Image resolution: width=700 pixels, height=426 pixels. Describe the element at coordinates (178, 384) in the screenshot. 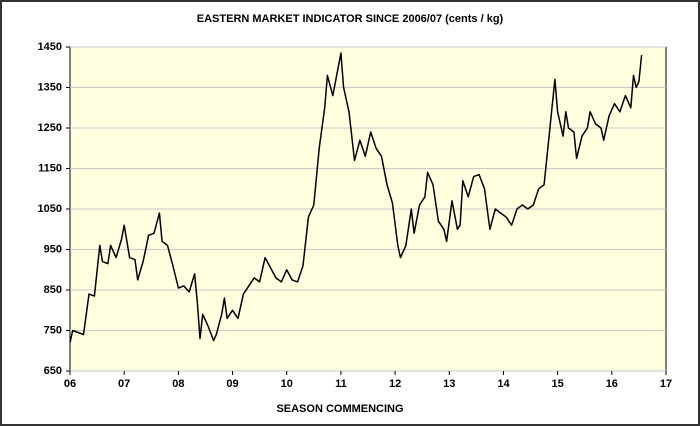

I see `x-tick-label: 08` at that location.